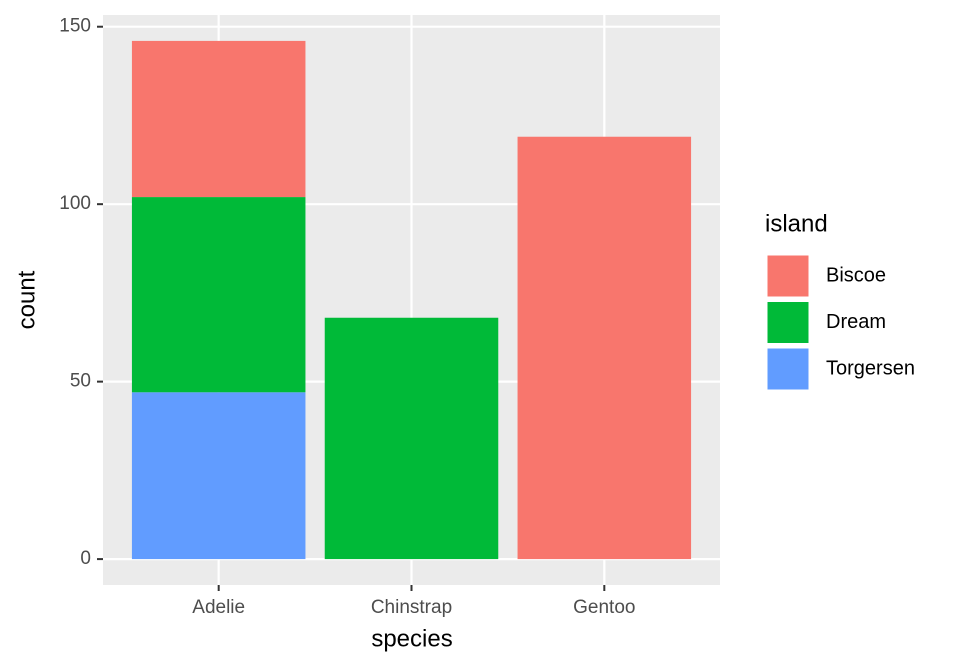 Image resolution: width=960 pixels, height=672 pixels. What do you see at coordinates (85, 558) in the screenshot?
I see `y-tick-label: 0` at bounding box center [85, 558].